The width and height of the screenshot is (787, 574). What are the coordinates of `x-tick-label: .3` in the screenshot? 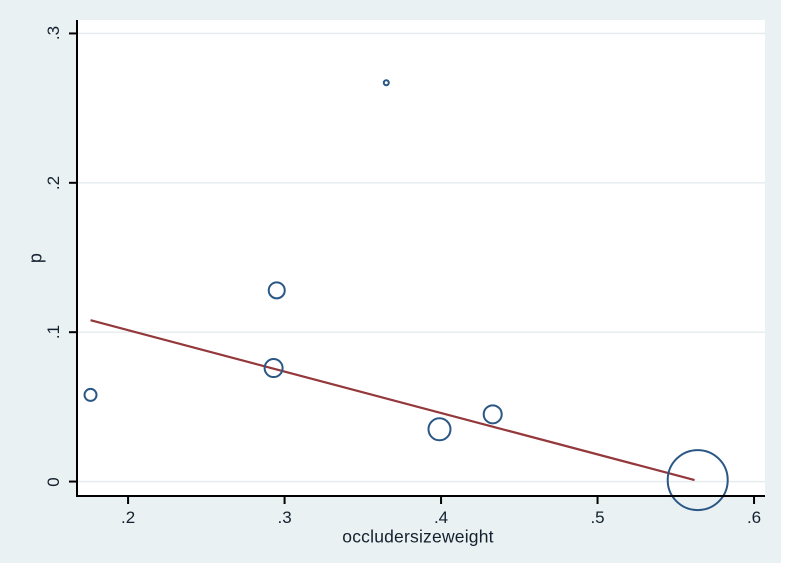 It's located at (284, 517).